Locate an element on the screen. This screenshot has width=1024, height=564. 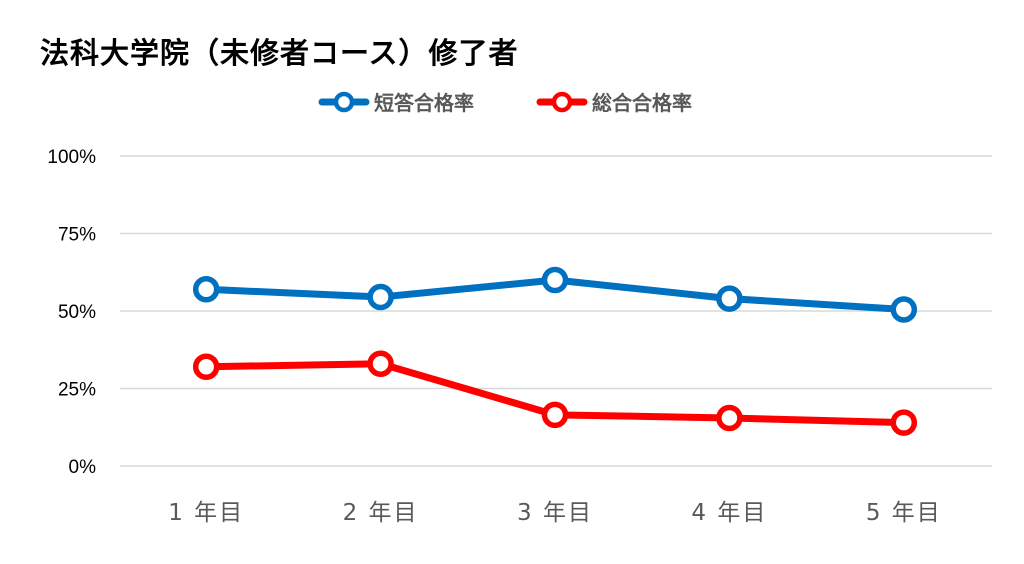
y-tick-label: 0% is located at coordinates (83, 467).